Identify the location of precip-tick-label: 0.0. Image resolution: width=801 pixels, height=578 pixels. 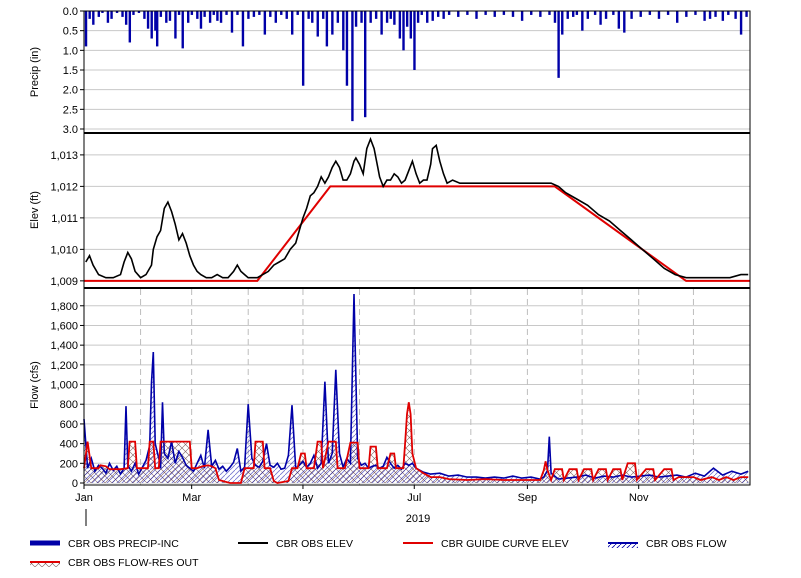
(70, 12).